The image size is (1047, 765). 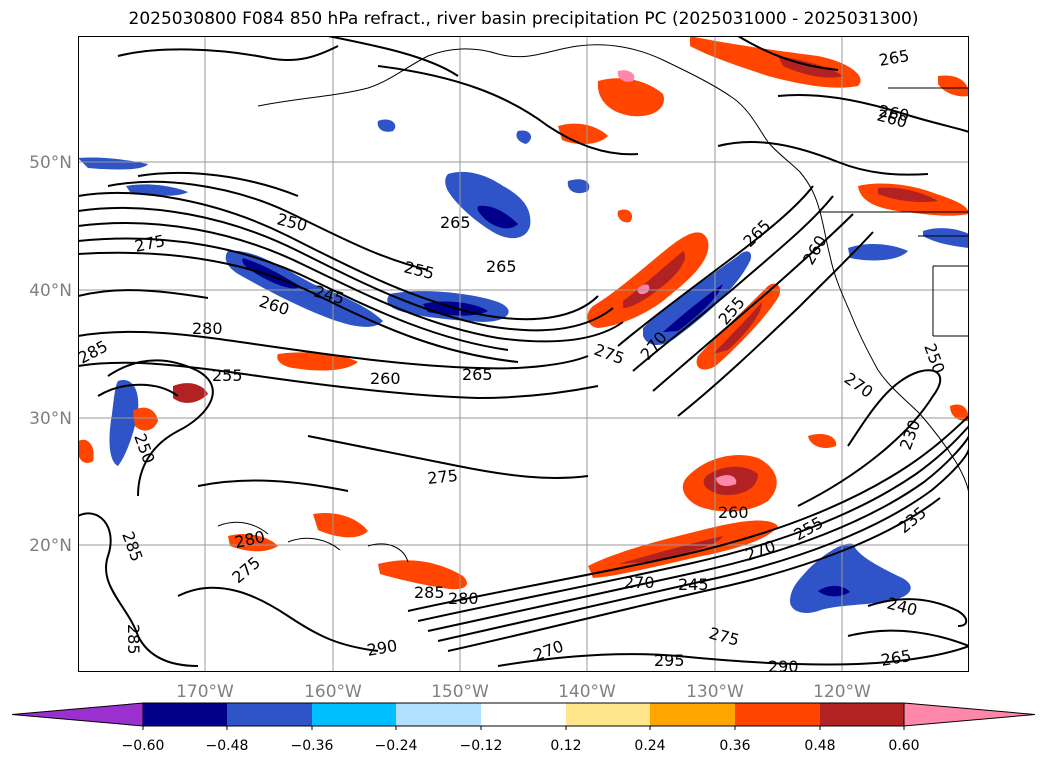 I want to click on colorbar-tick-label: 0.60, so click(x=903, y=746).